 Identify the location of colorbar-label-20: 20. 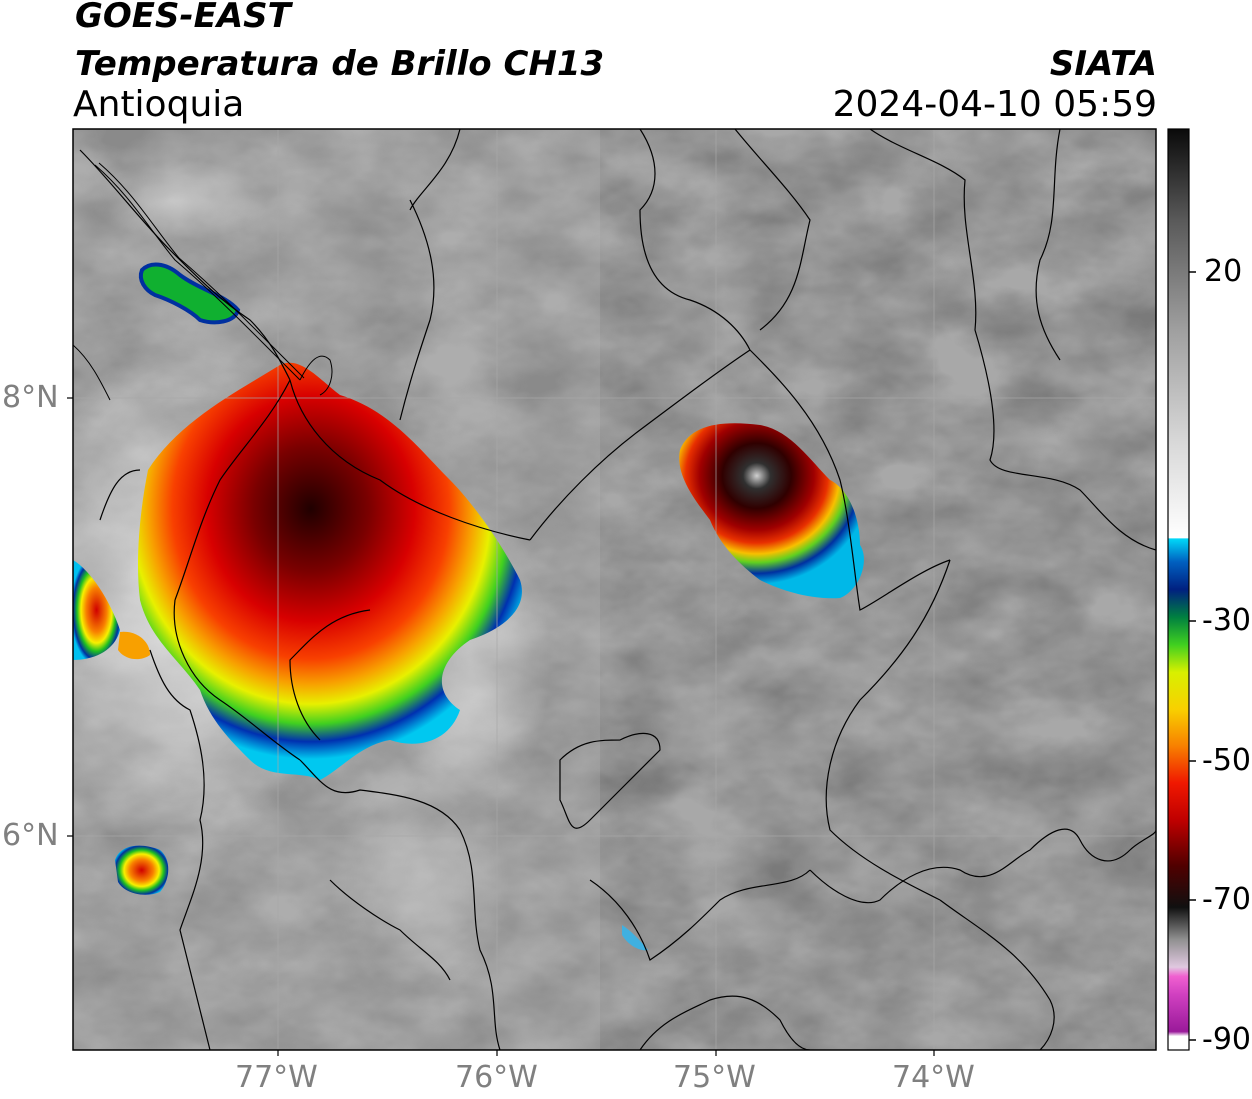
(1223, 271).